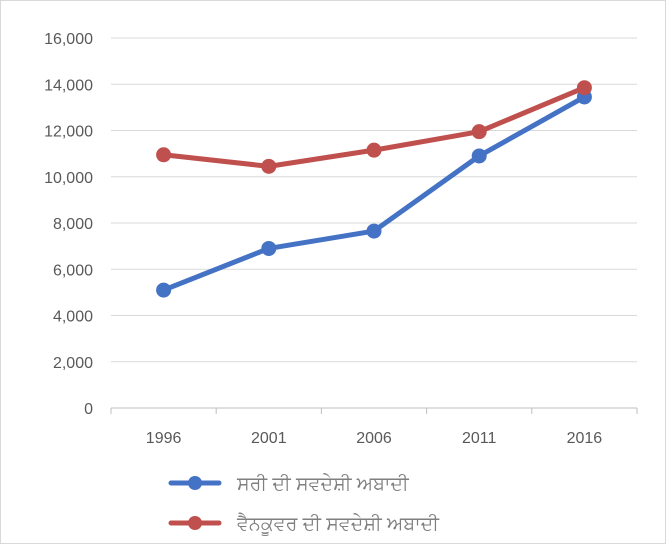 The image size is (666, 548). I want to click on y-tick-label: 6,000, so click(73, 270).